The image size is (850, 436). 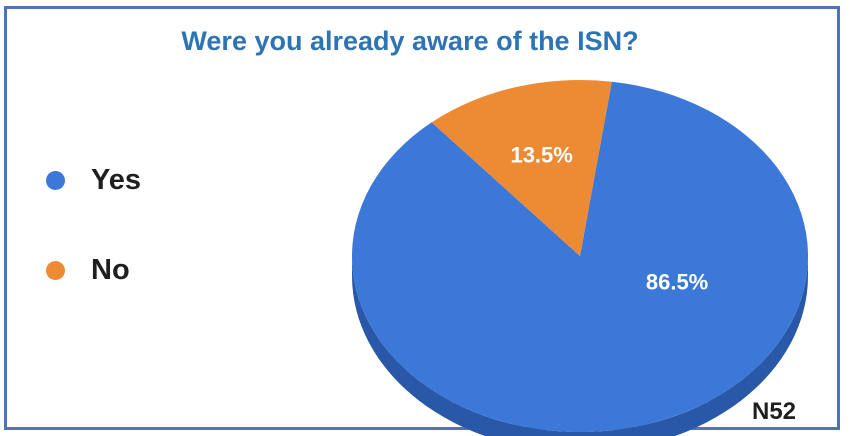 I want to click on legend-item-no: No, so click(x=93, y=270).